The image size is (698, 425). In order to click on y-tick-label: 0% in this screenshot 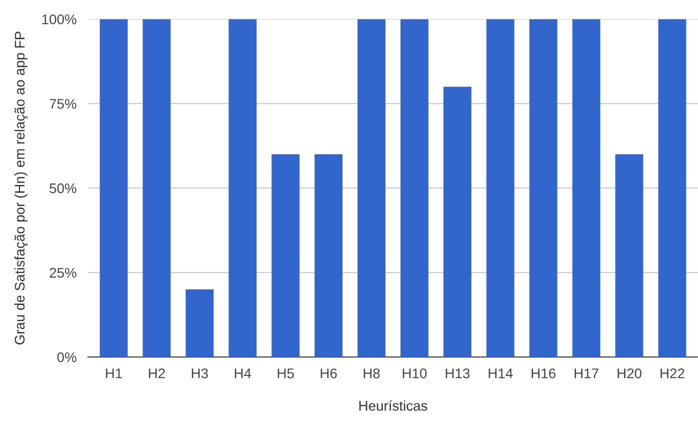, I will do `click(66, 357)`.